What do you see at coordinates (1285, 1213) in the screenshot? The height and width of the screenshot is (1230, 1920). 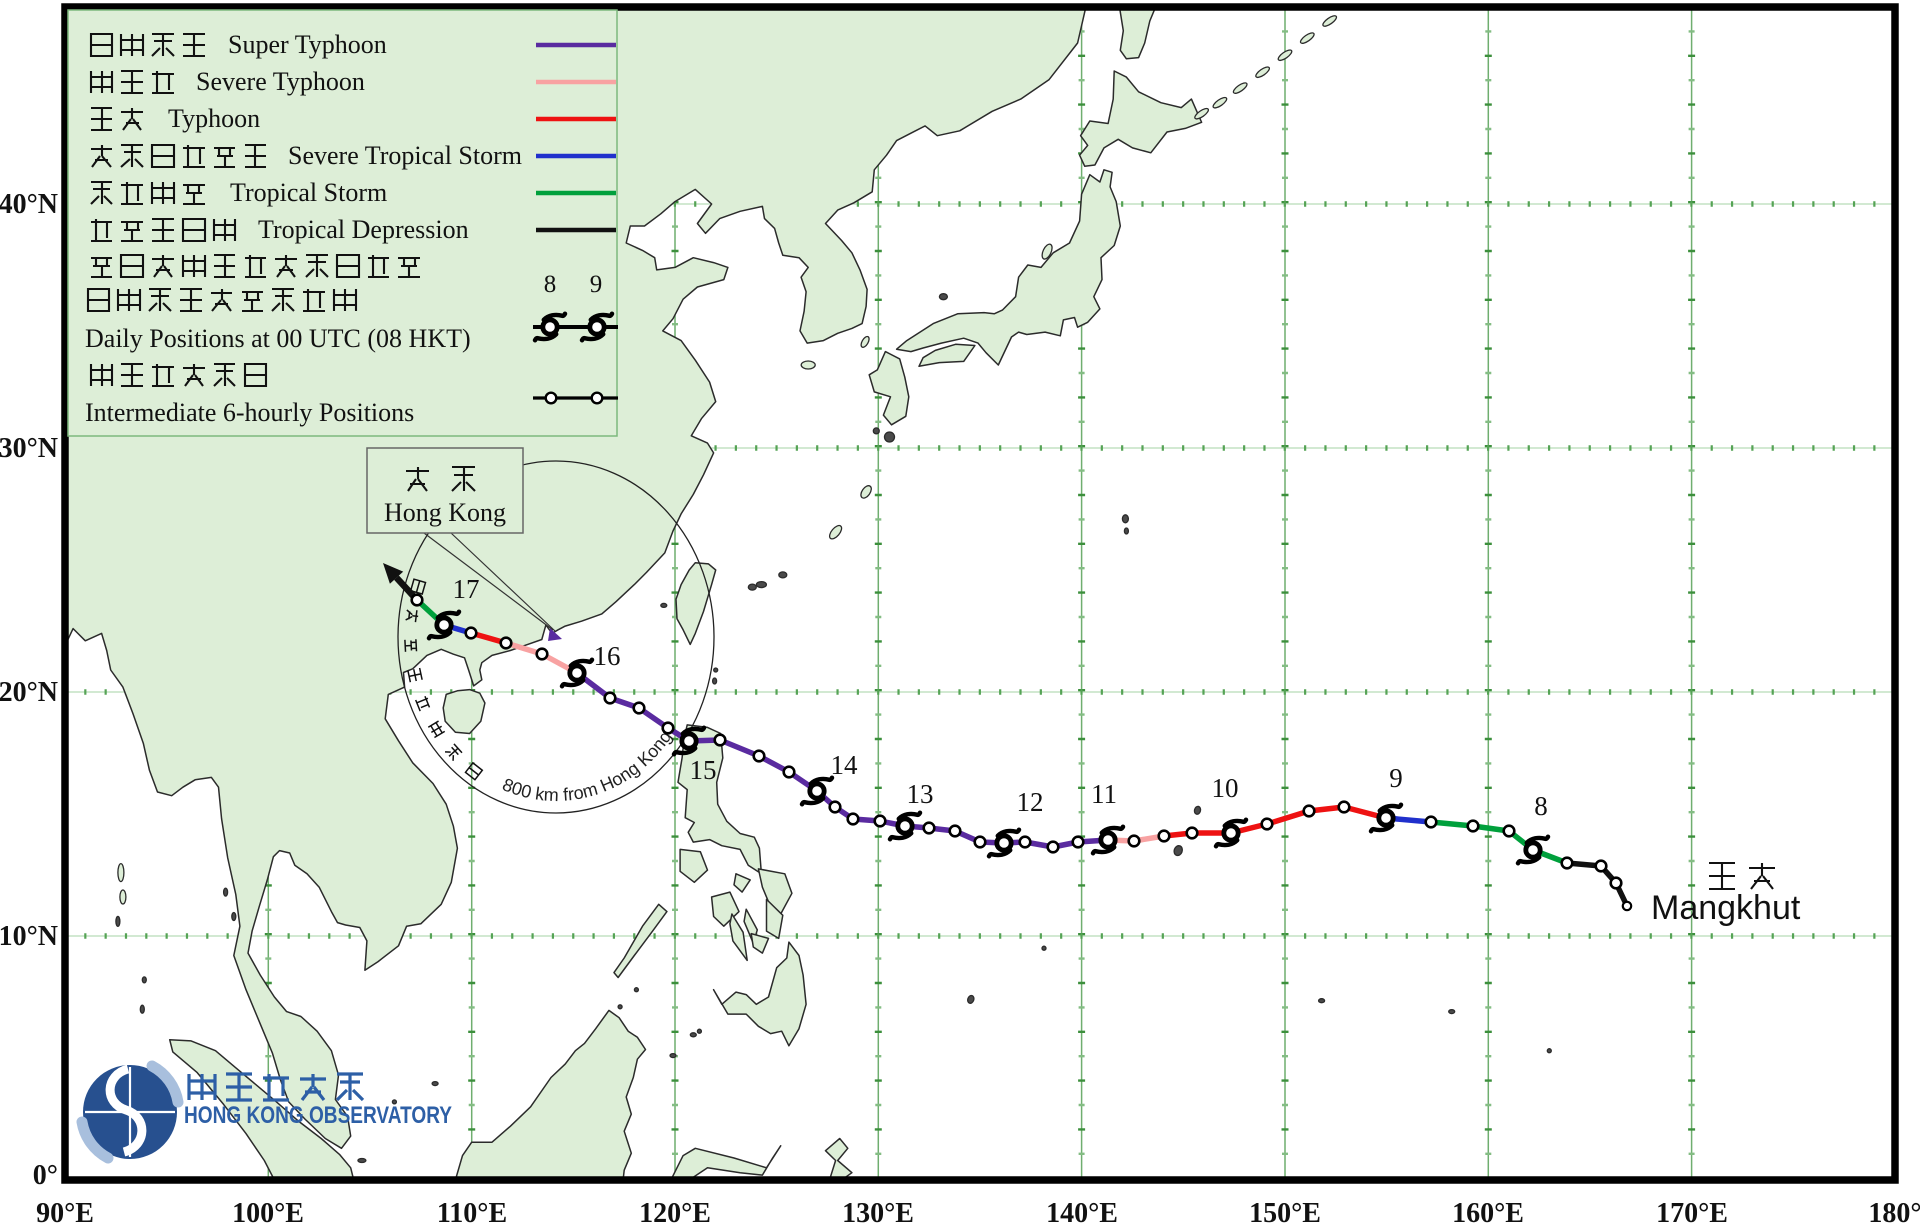 I see `svg-text: 150°E` at bounding box center [1285, 1213].